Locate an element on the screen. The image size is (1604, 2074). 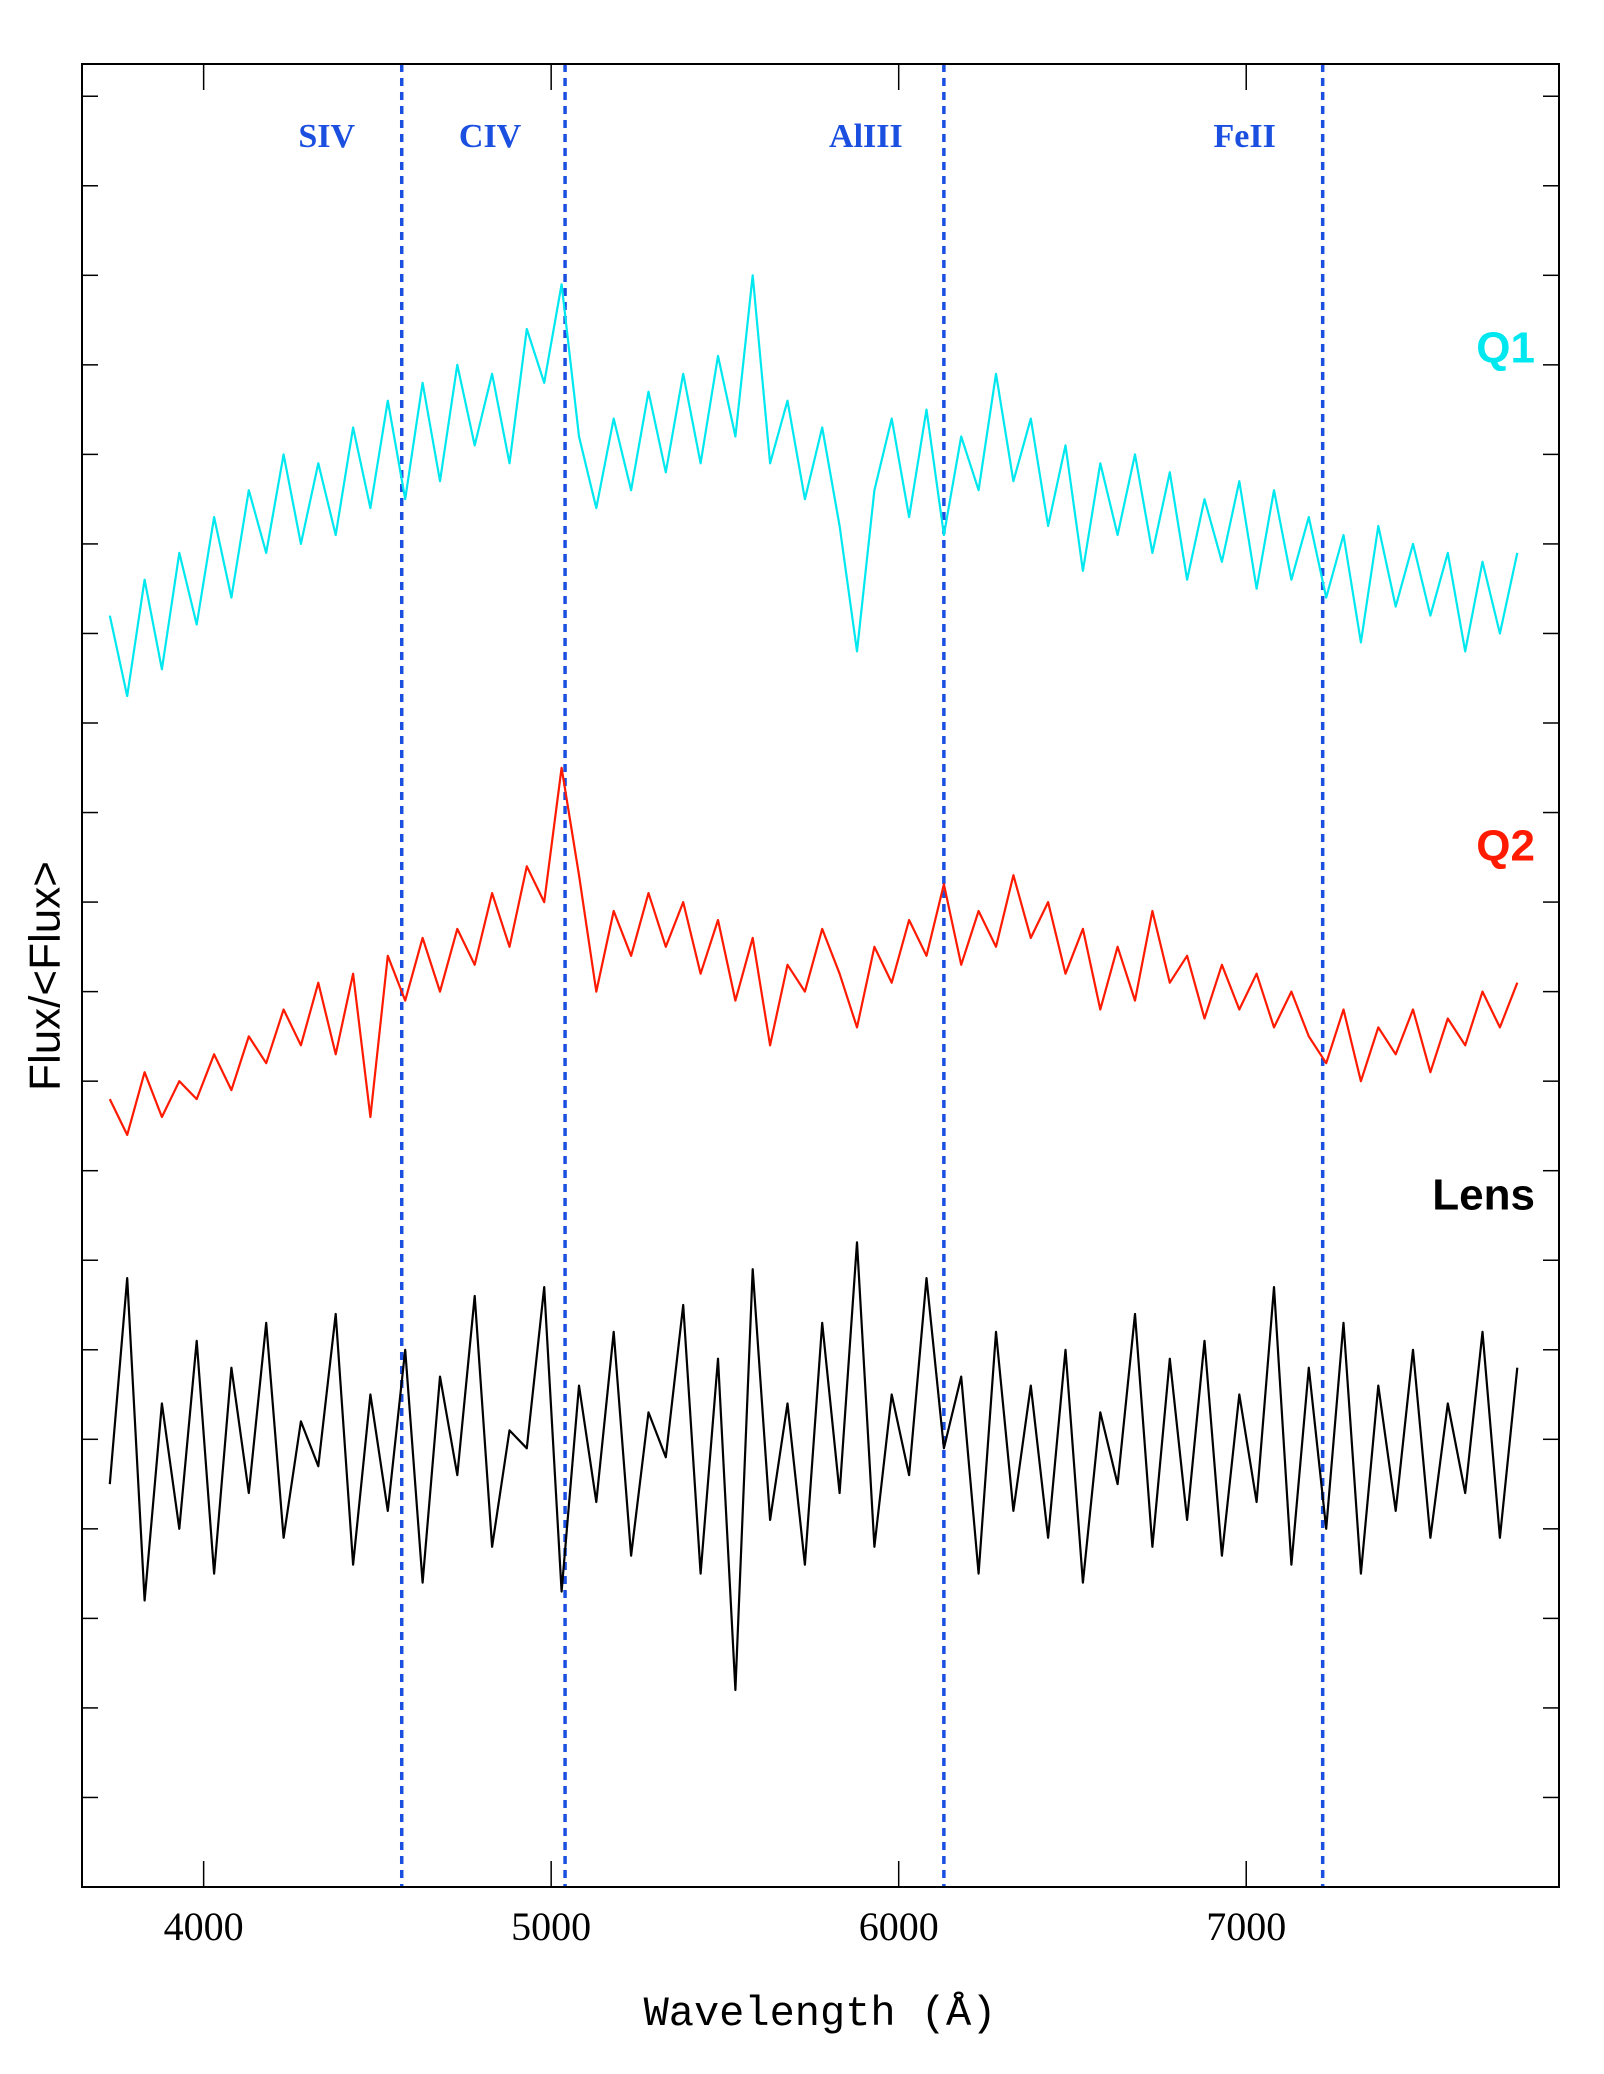
annotation-label: FeII is located at coordinates (1245, 136).